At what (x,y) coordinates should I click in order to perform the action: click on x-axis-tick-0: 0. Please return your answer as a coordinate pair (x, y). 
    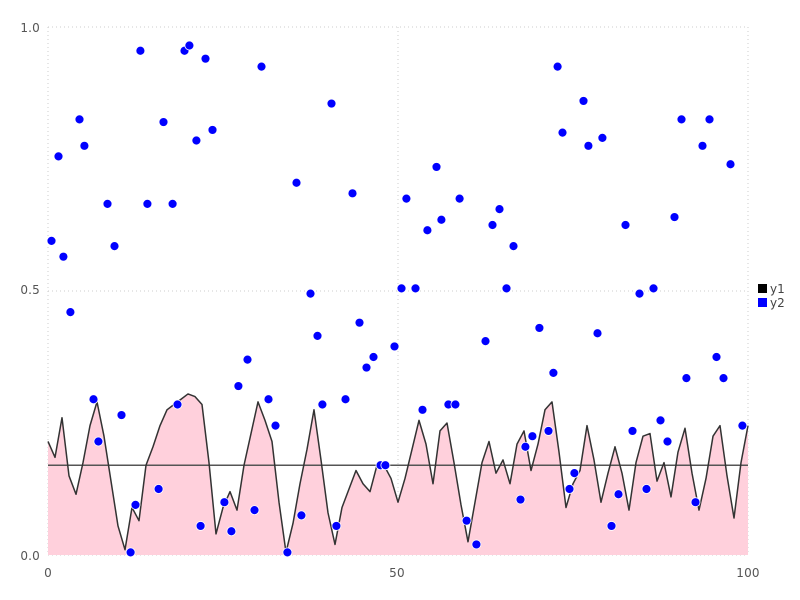
    Looking at the image, I should click on (48, 573).